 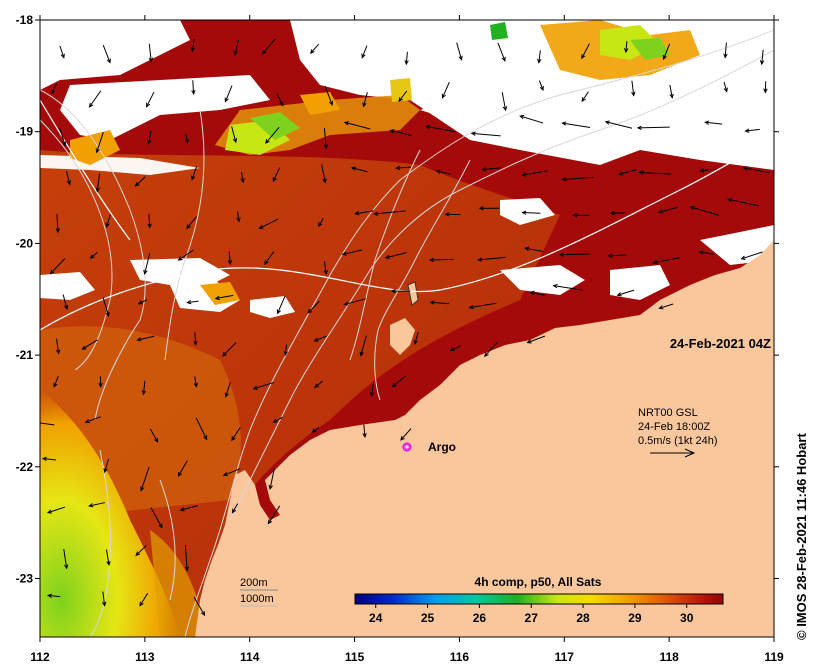 What do you see at coordinates (668, 413) in the screenshot?
I see `current-info-line1: NRT00 GSL` at bounding box center [668, 413].